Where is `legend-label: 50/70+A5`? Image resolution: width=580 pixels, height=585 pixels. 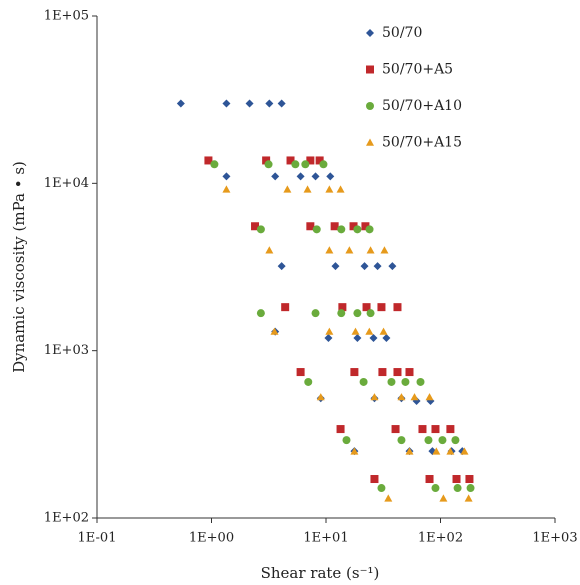
legend-label: 50/70+A5 is located at coordinates (417, 70).